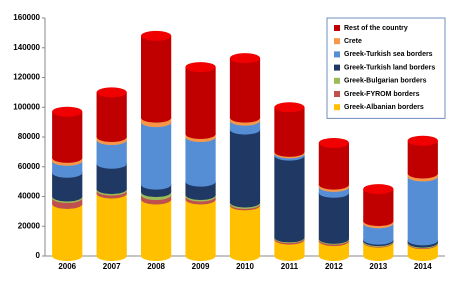 The width and height of the screenshot is (474, 291). What do you see at coordinates (156, 266) in the screenshot?
I see `x-tick-label: 2008` at bounding box center [156, 266].